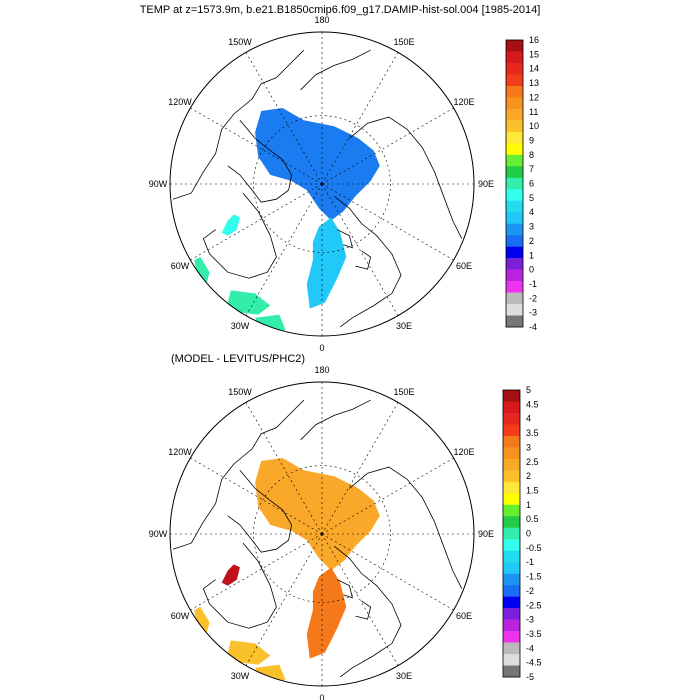 This screenshot has width=700, height=700. I want to click on longitude-label: 120W, so click(180, 102).